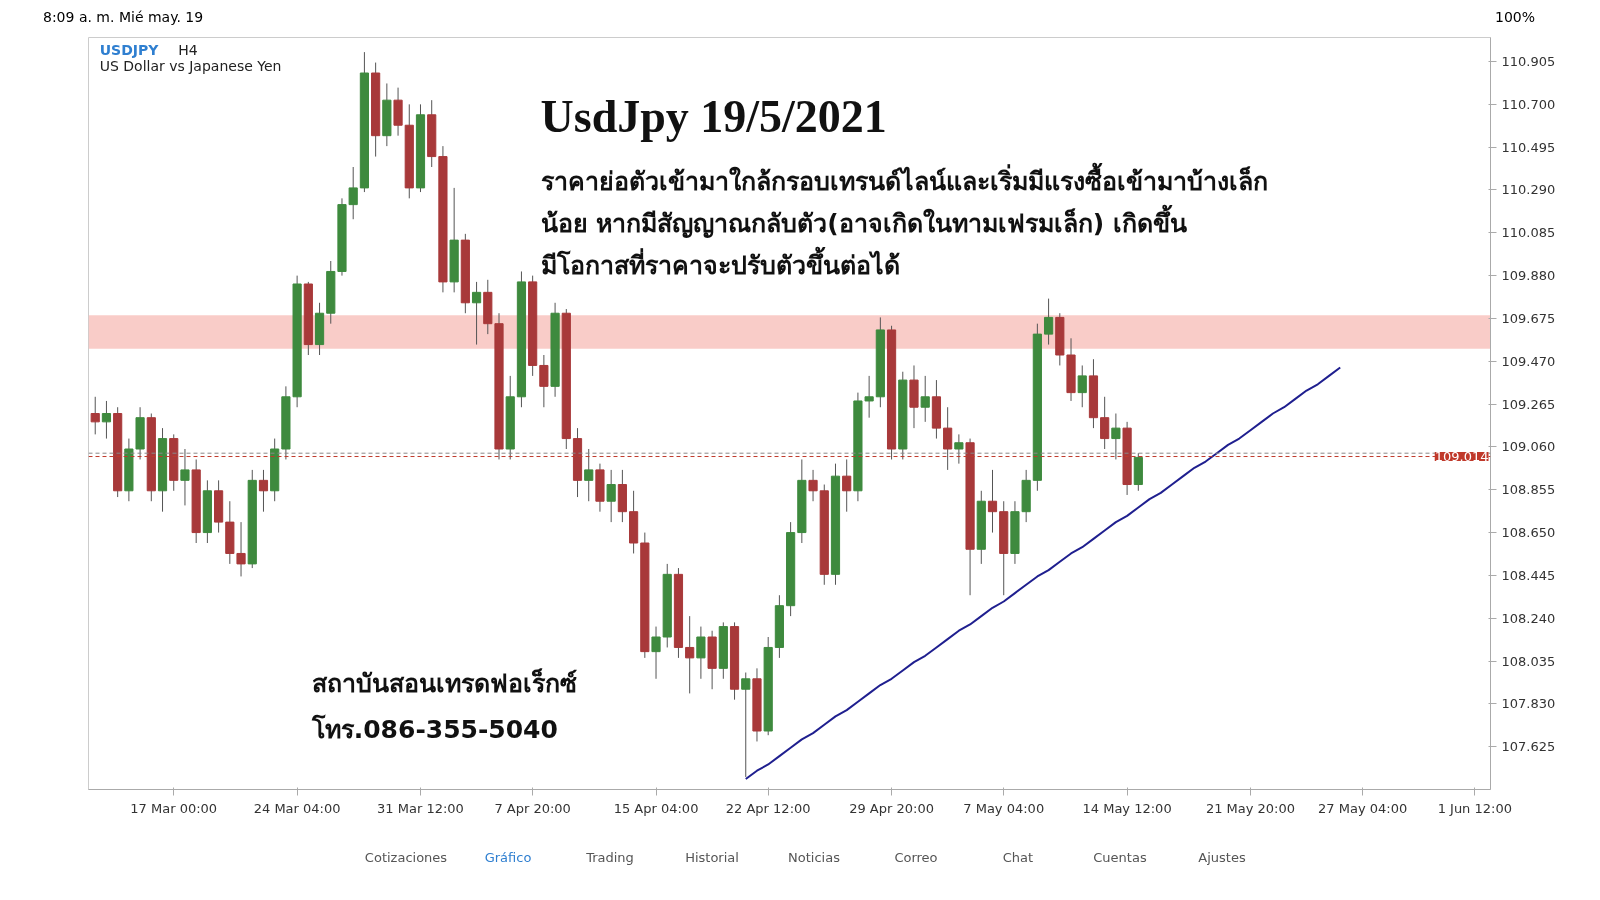 This screenshot has width=1600, height=900. I want to click on text: Noticias, so click(814, 858).